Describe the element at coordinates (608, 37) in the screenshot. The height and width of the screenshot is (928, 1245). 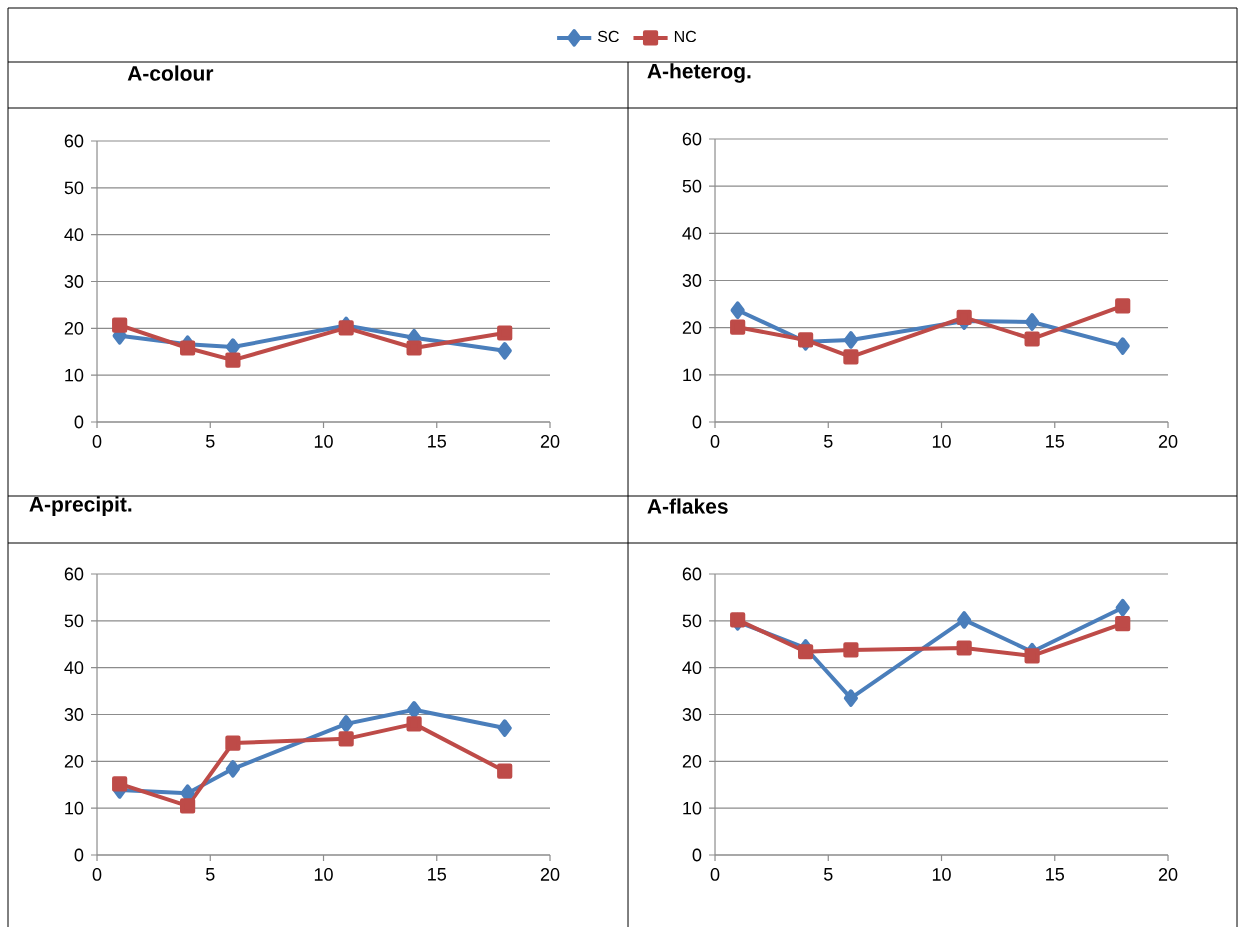
I see `legend-label: SC` at that location.